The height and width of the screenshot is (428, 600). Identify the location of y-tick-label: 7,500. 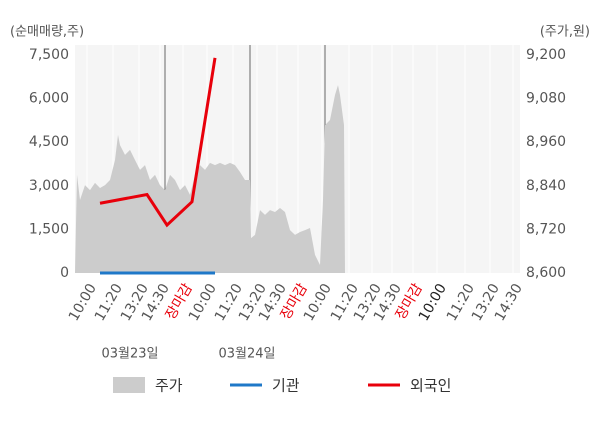
(49, 55).